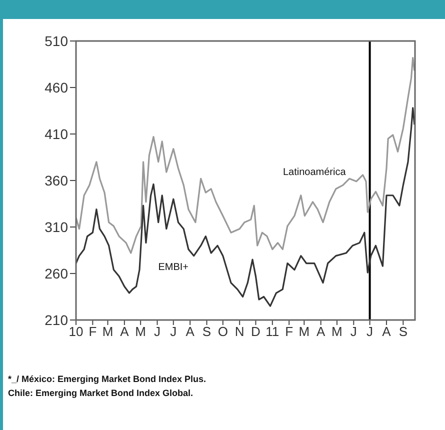 This screenshot has height=430, width=445. I want to click on y-tick-label: 360, so click(56, 180).